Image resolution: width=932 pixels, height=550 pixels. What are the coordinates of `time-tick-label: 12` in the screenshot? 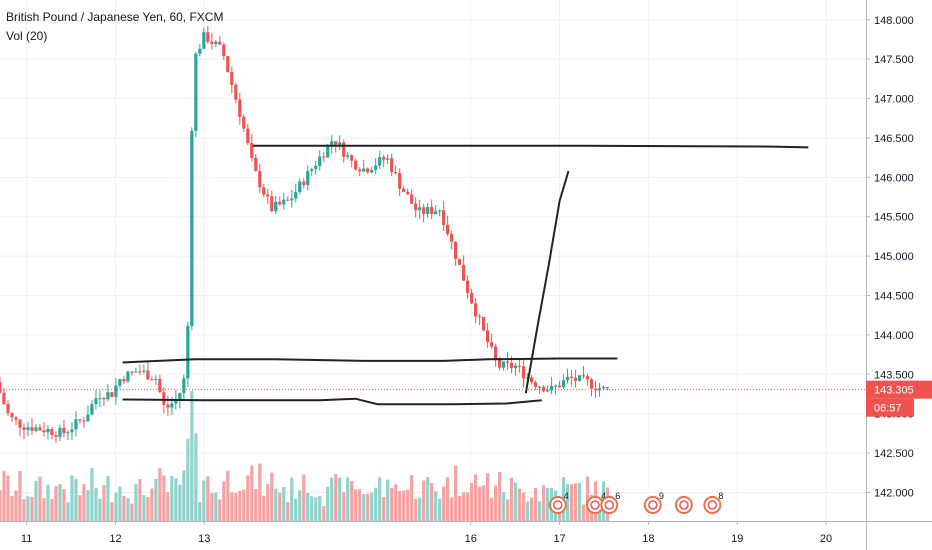 It's located at (115, 539).